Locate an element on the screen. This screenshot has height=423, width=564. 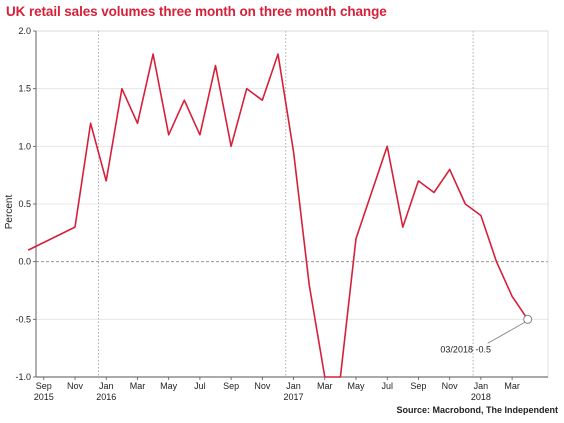
y-tick-label: 0.5 is located at coordinates (24, 204).